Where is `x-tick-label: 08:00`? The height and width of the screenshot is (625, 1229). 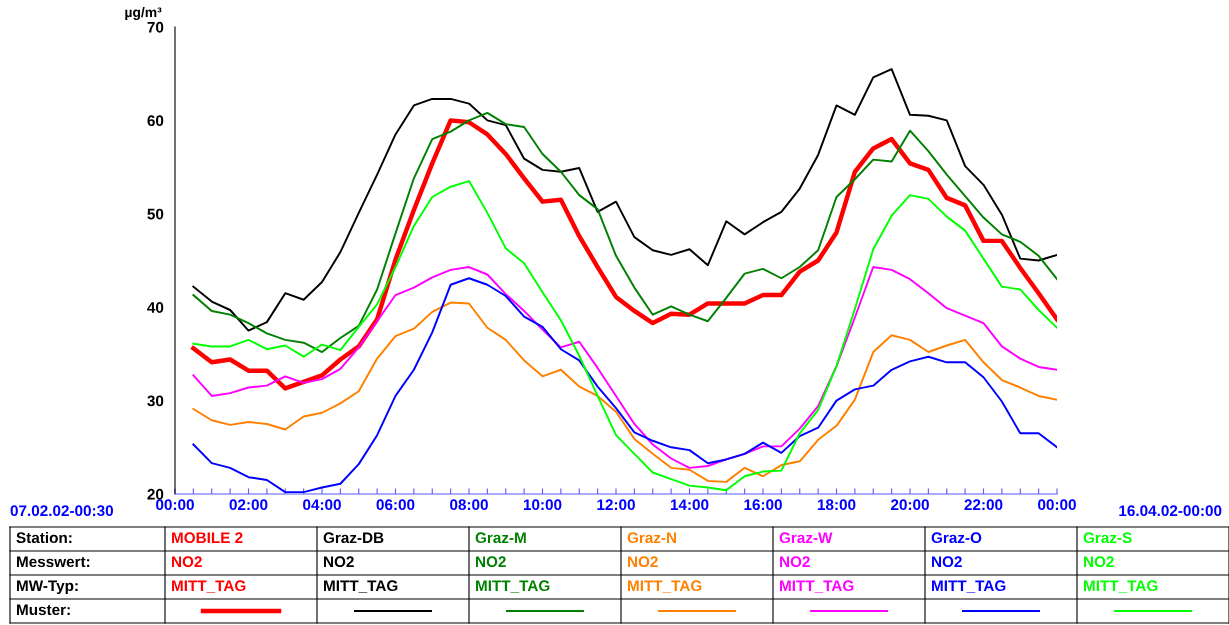 x-tick-label: 08:00 is located at coordinates (469, 505).